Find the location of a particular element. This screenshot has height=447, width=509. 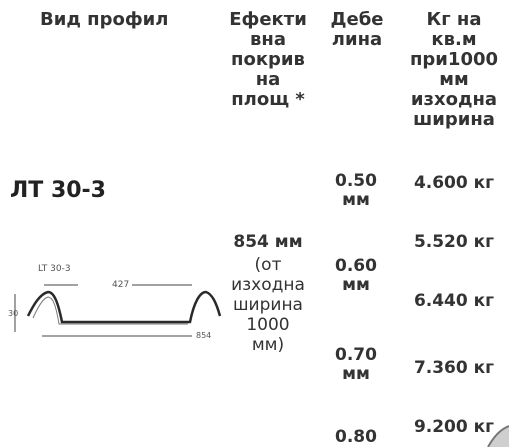

profile-drawing: LT 30-3 427 30 854 is located at coordinates (115, 302).